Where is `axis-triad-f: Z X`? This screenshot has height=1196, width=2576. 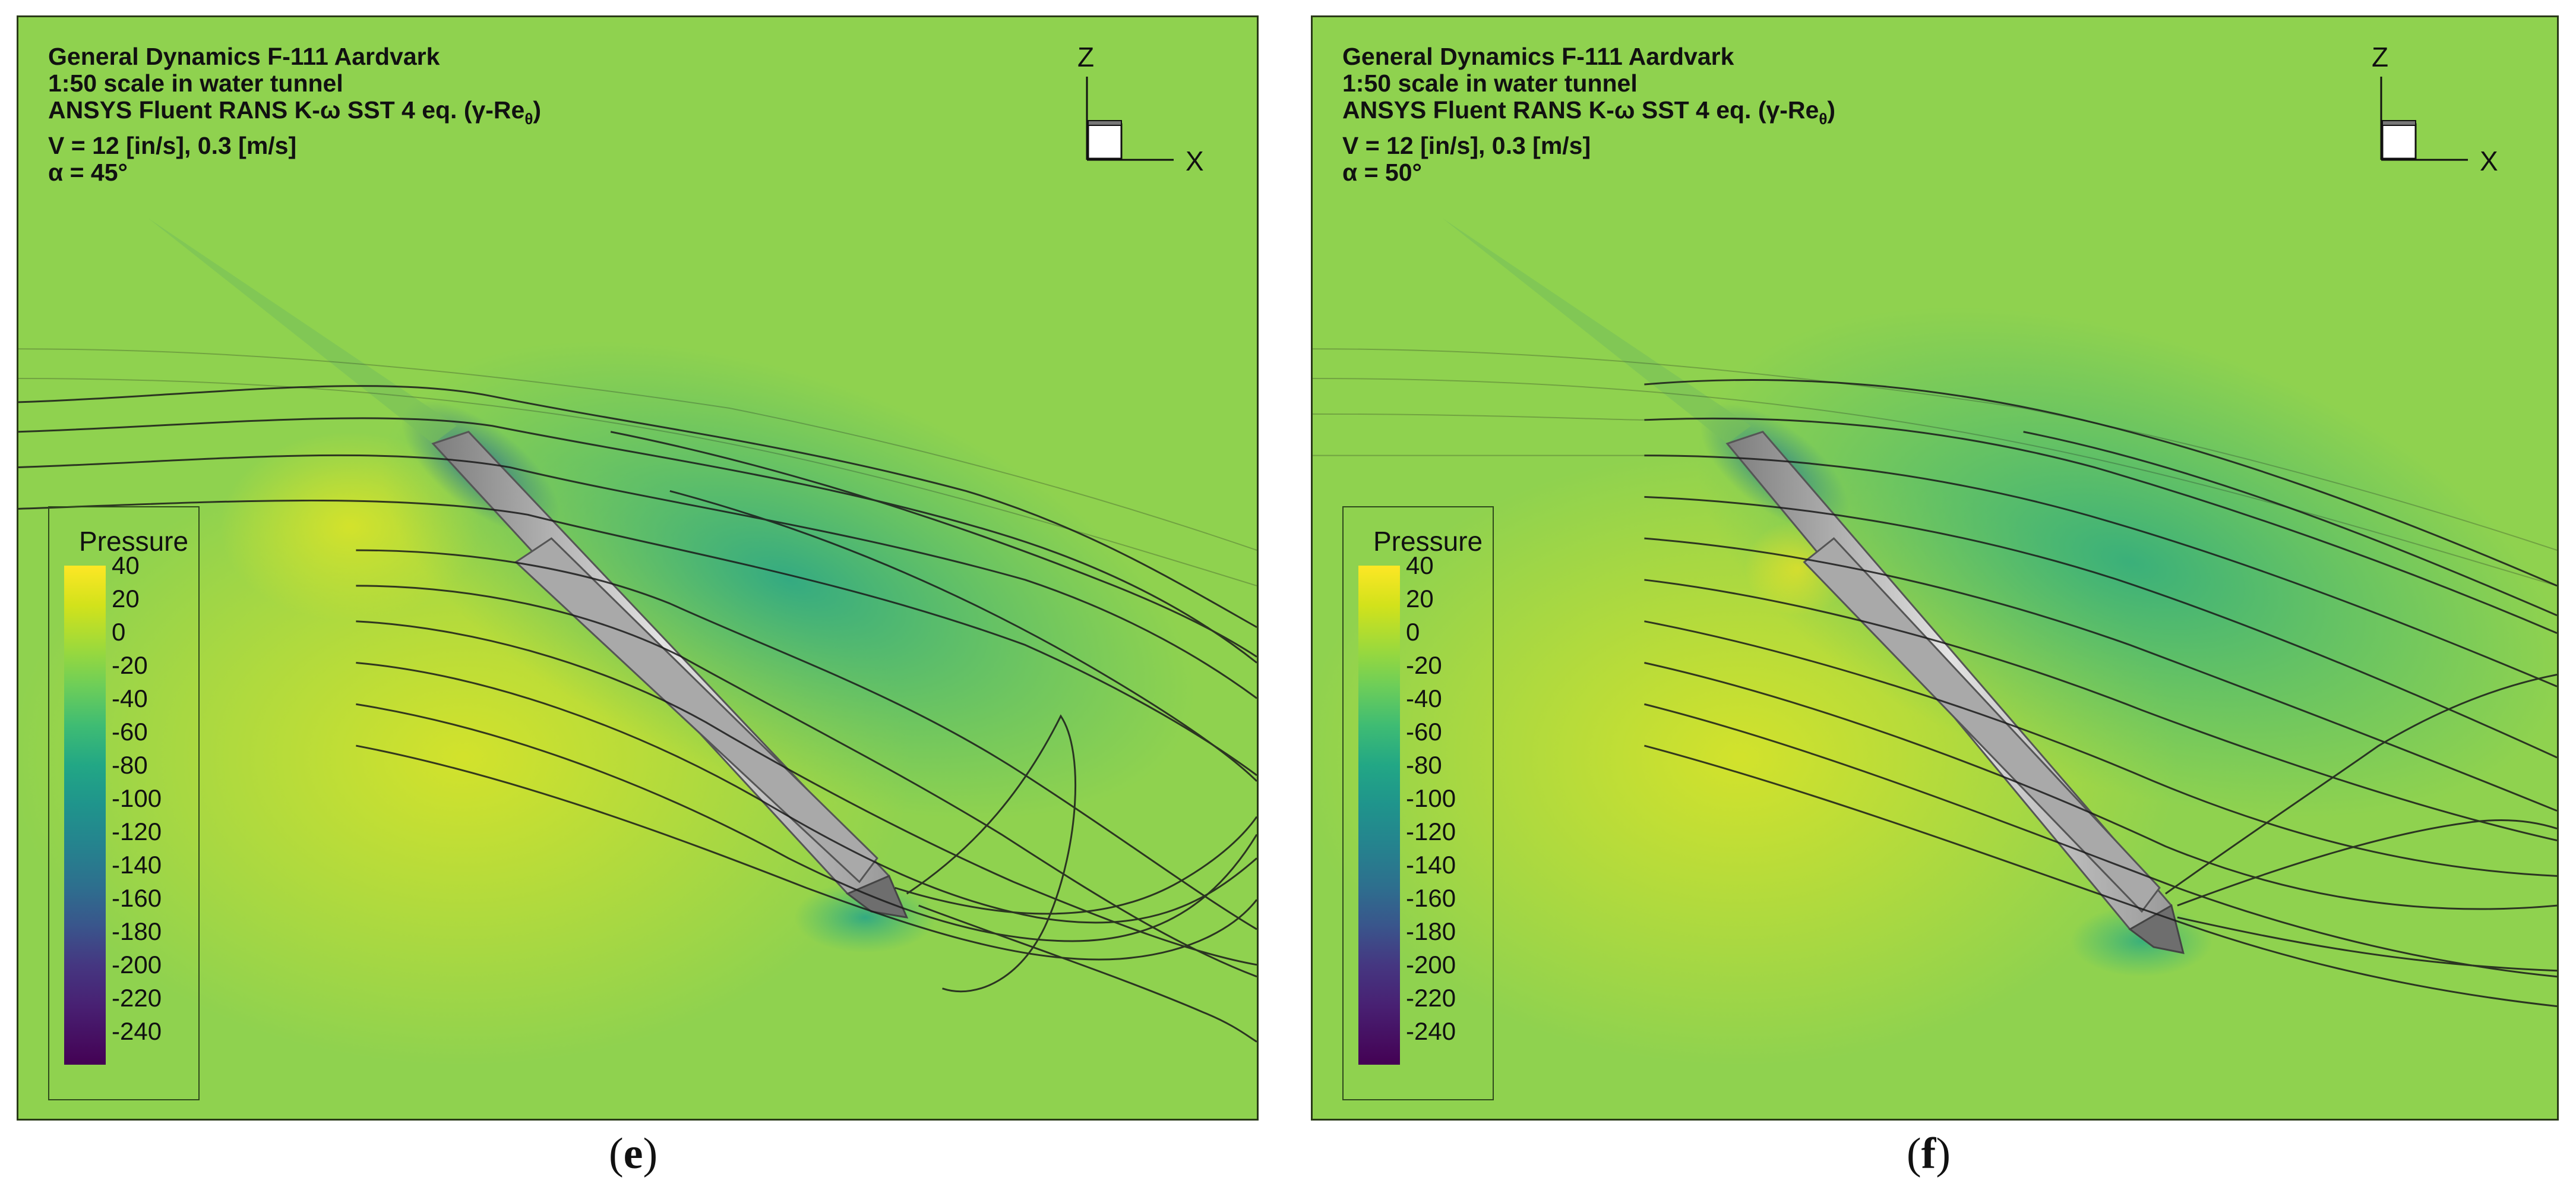
axis-triad-f: Z X is located at coordinates (2426, 112).